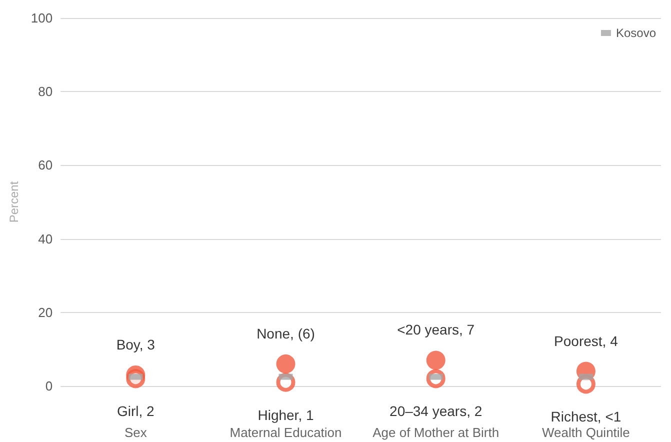 The width and height of the screenshot is (671, 442). Describe the element at coordinates (41, 18) in the screenshot. I see `y-tick-label: 100` at that location.